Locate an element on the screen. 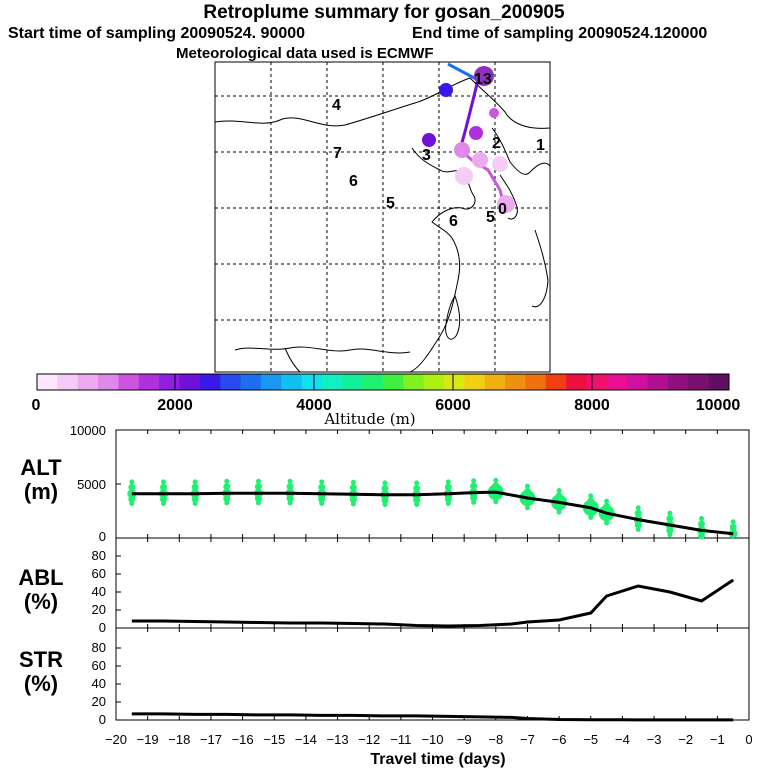  x-tick-label: −12 is located at coordinates (369, 739).